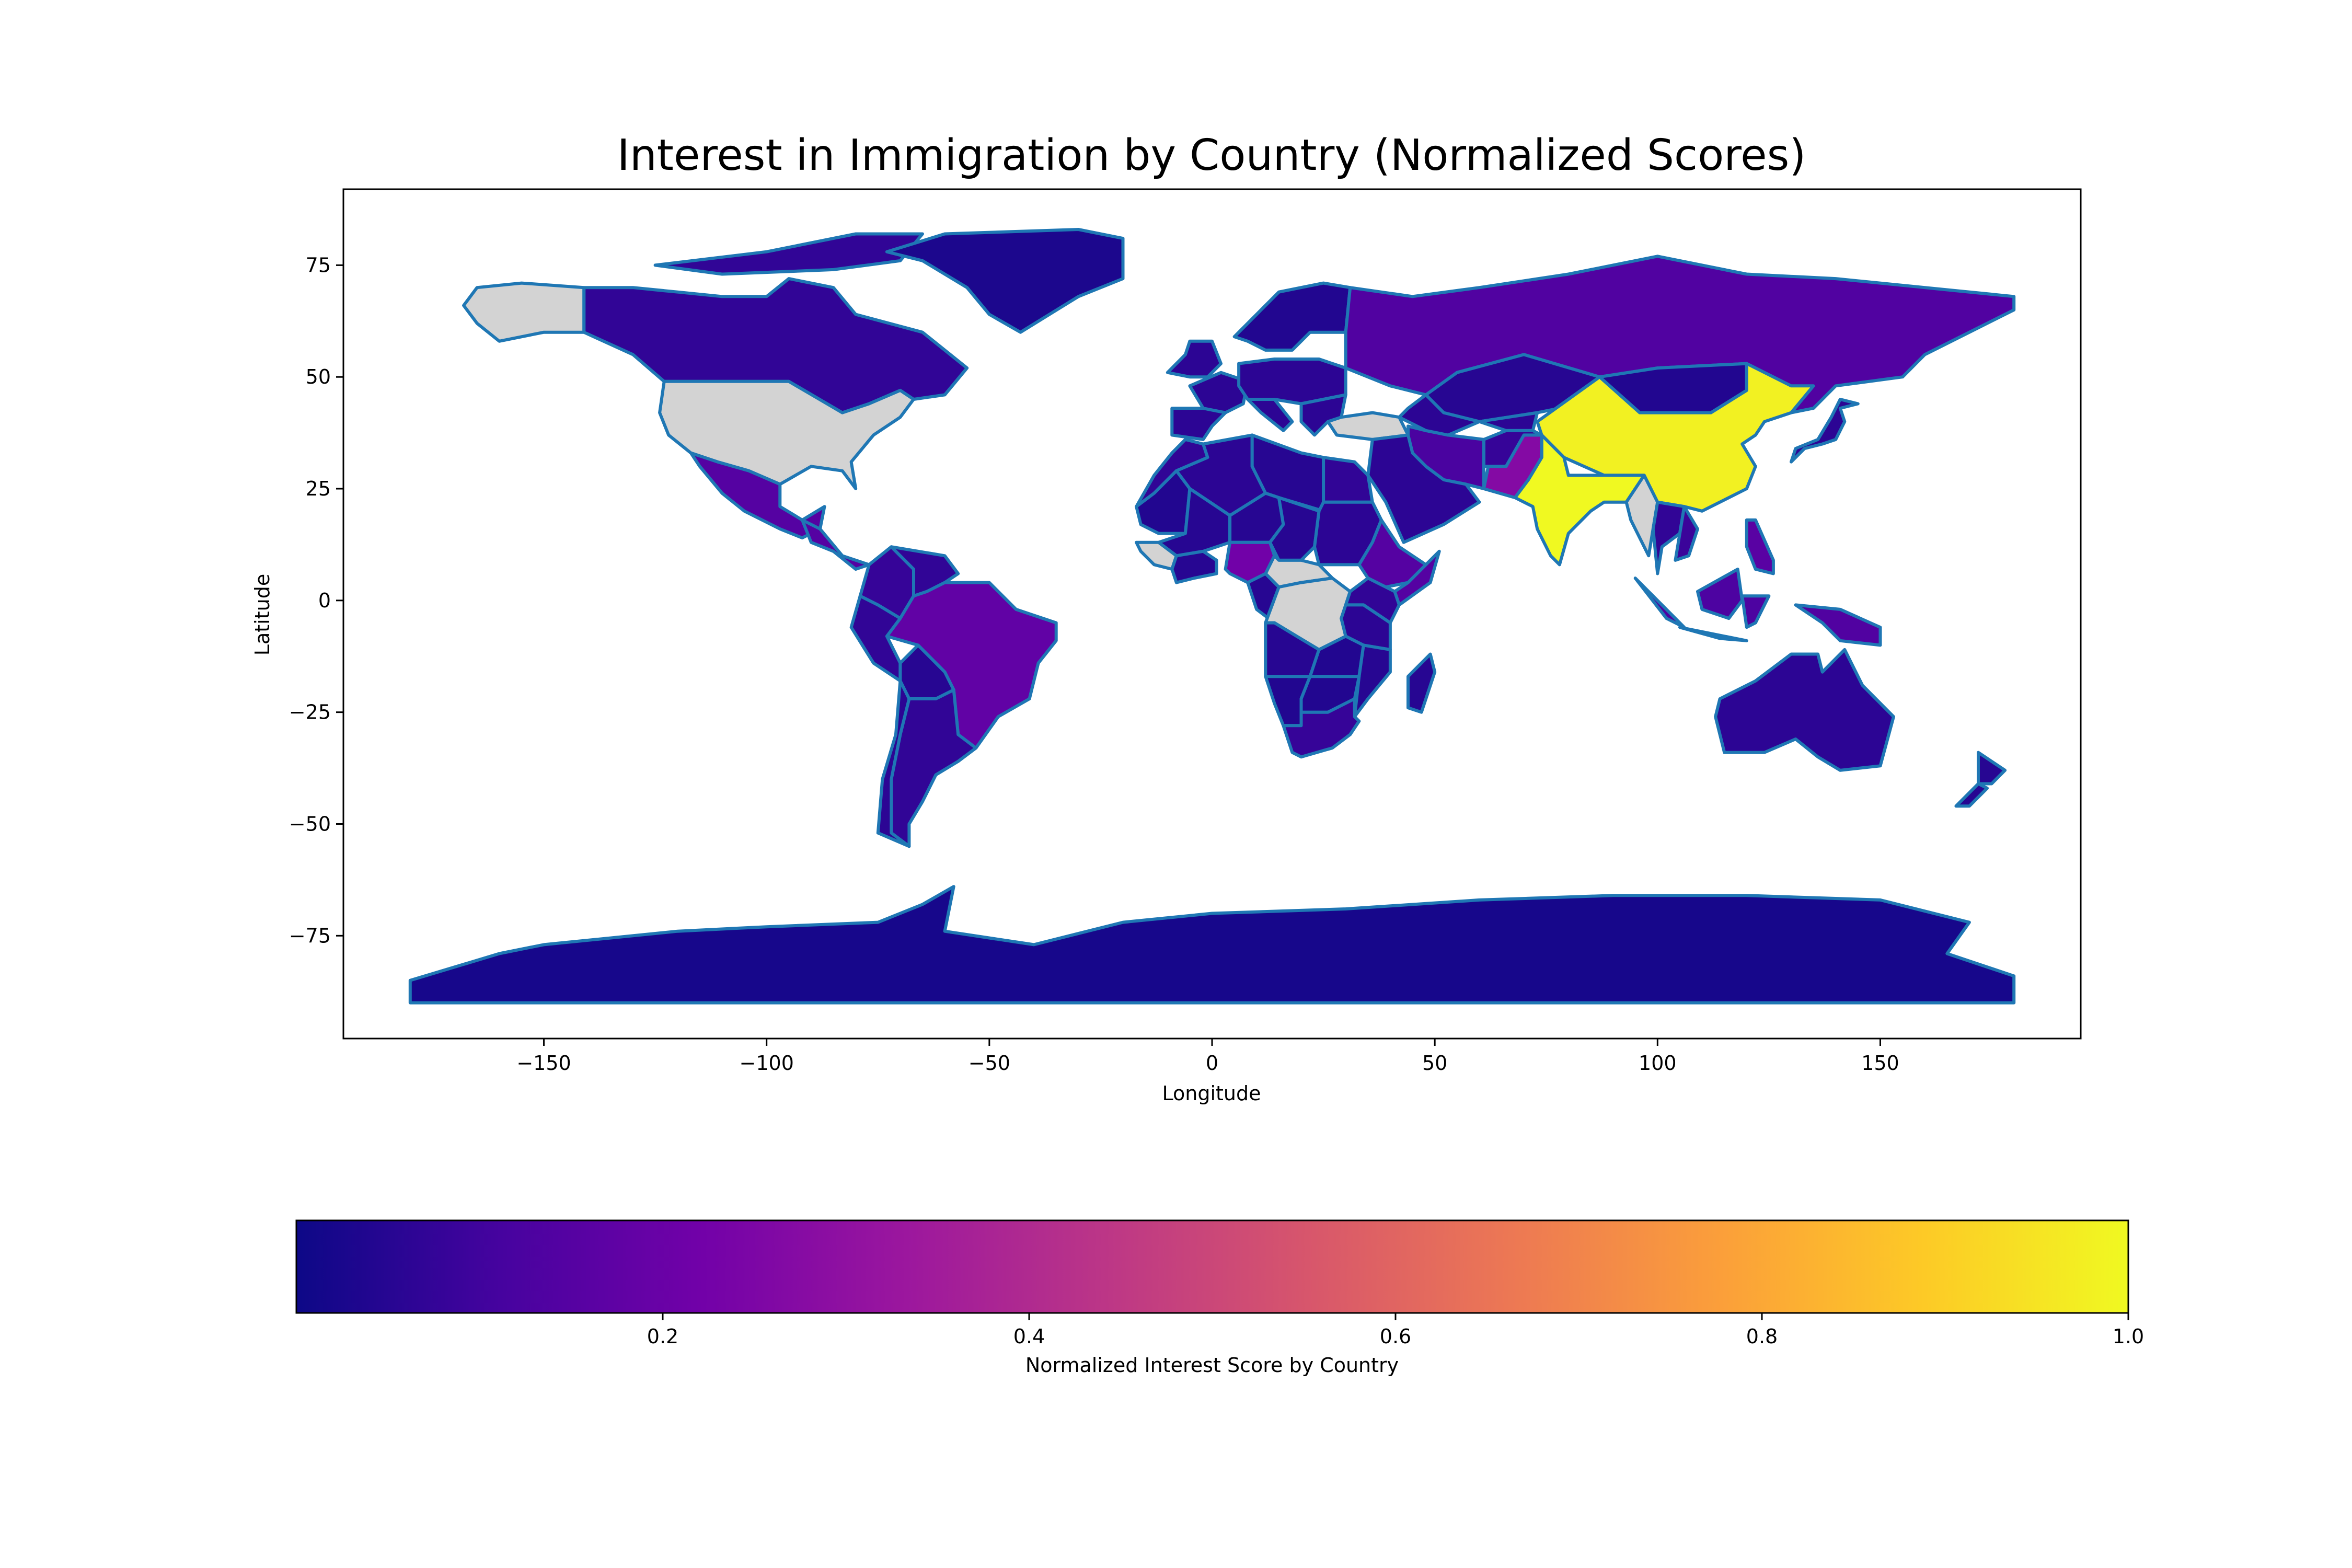  Describe the element at coordinates (2128, 1336) in the screenshot. I see `colorbar-tick-label: 1.0` at that location.